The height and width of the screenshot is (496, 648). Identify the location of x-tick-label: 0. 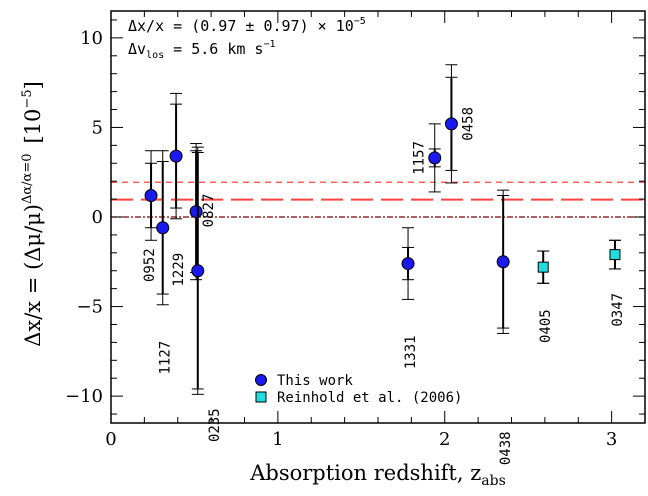
(110, 439).